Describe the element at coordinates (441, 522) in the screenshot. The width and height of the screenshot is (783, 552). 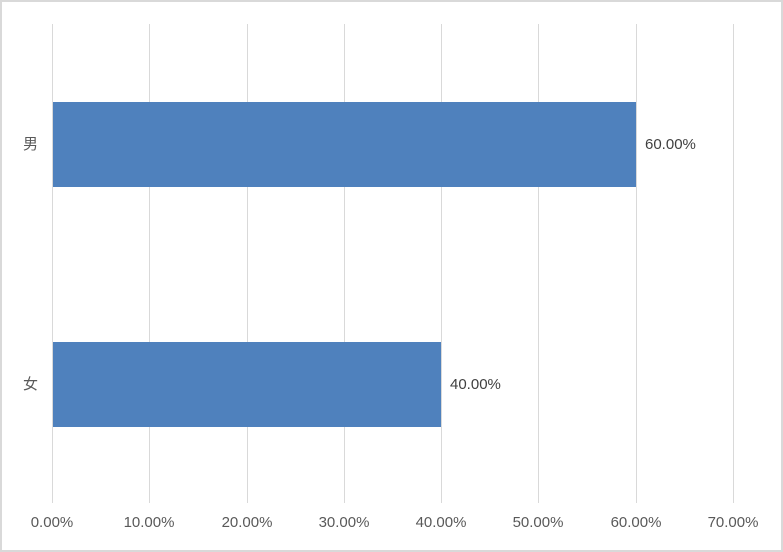
I see `x-axis-tick-label: 40.00%` at that location.